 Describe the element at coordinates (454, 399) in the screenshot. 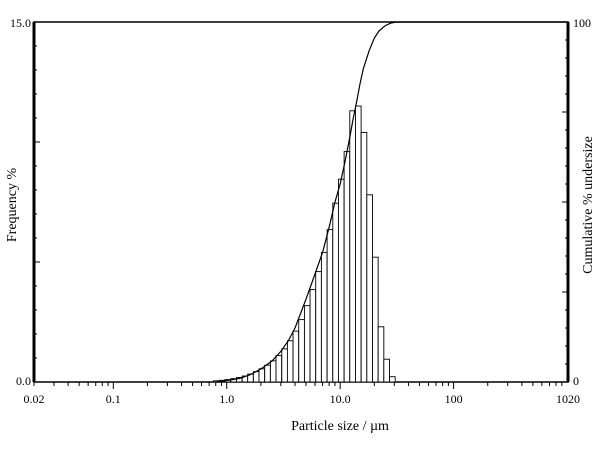

I see `x-tick-label: 100` at that location.